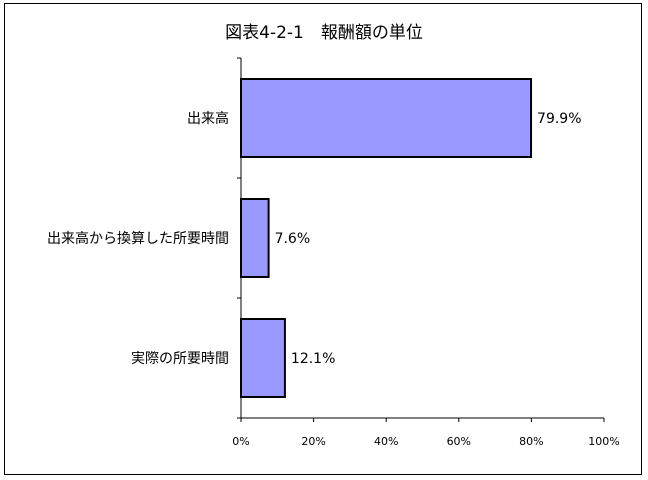  I want to click on x-tick-label: 20%, so click(313, 441).